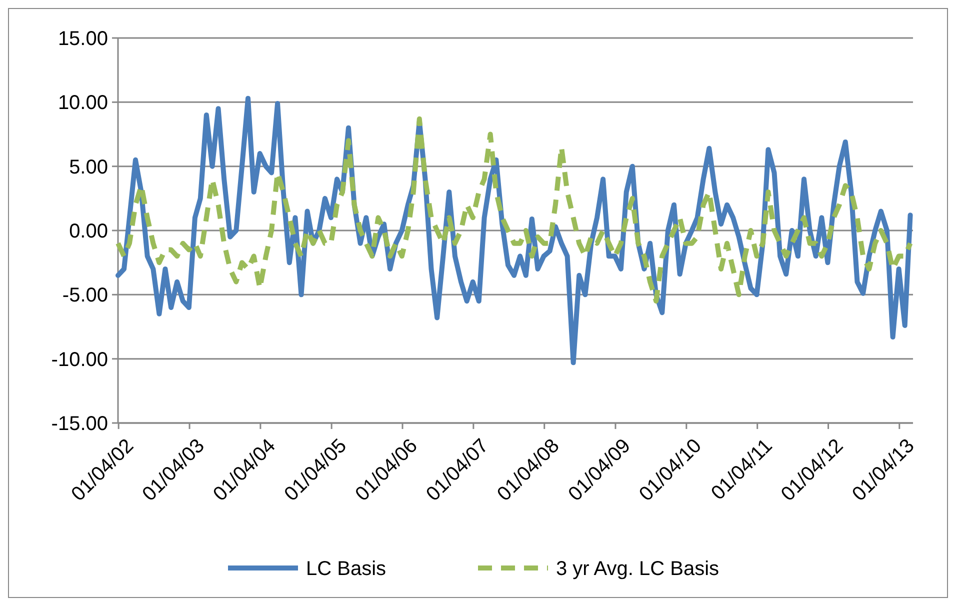 The image size is (957, 604). Describe the element at coordinates (79, 424) in the screenshot. I see `y-tick-label: -15.00` at that location.